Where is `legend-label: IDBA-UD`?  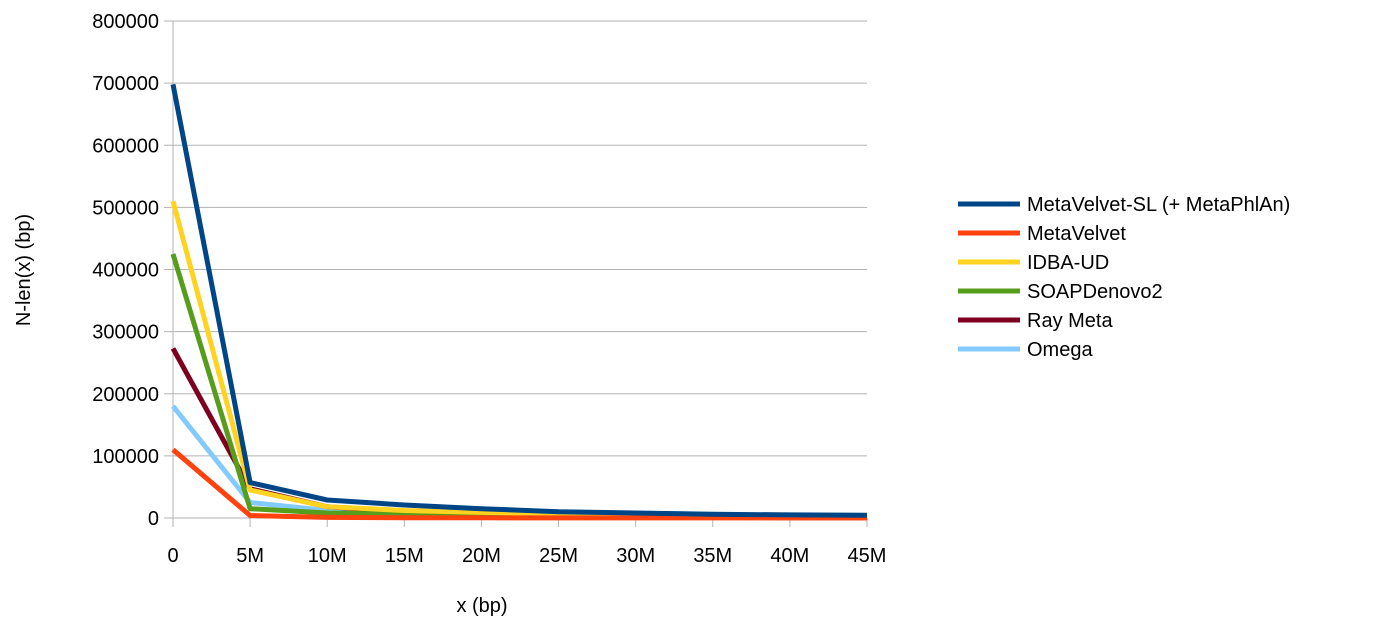 legend-label: IDBA-UD is located at coordinates (1068, 263).